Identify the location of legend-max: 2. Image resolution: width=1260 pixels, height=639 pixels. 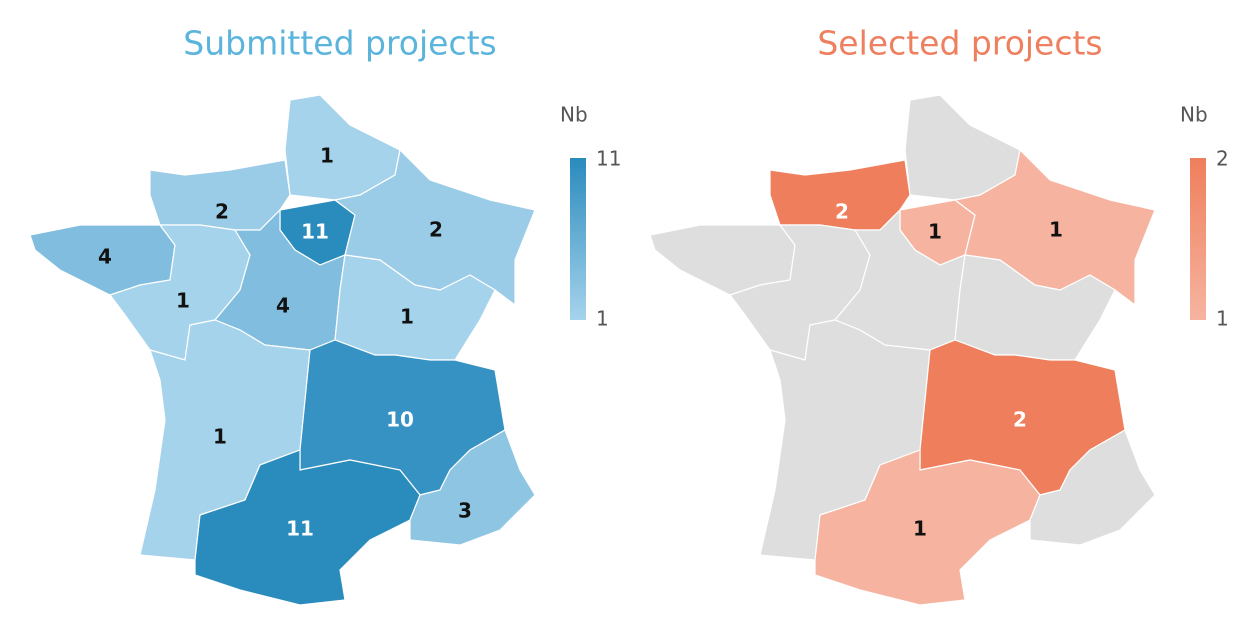
(1222, 159).